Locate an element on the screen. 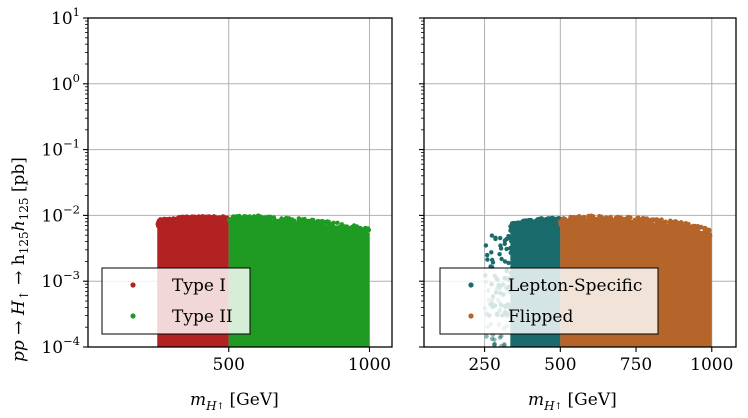 The height and width of the screenshot is (418, 748). scatter-points-left is located at coordinates (263, 280).